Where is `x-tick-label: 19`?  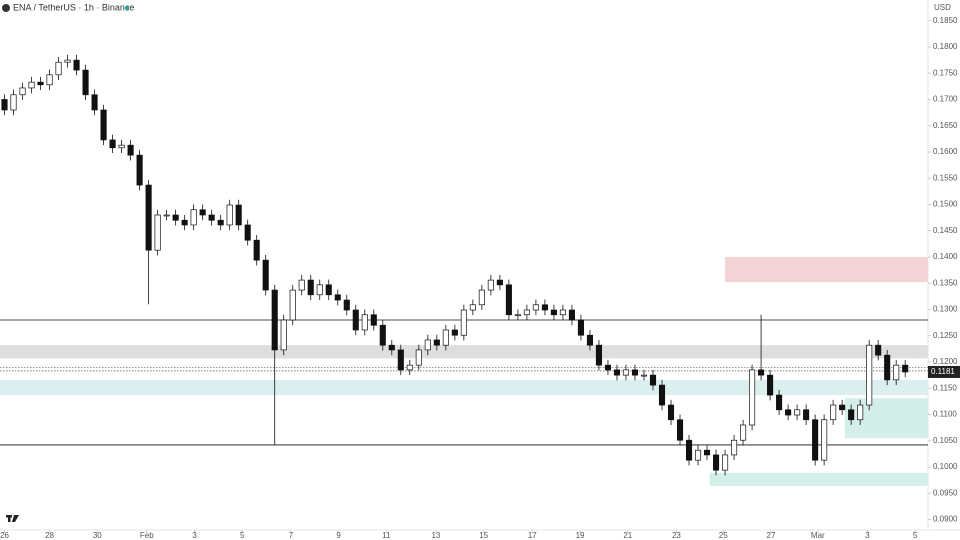
x-tick-label: 19 is located at coordinates (580, 535).